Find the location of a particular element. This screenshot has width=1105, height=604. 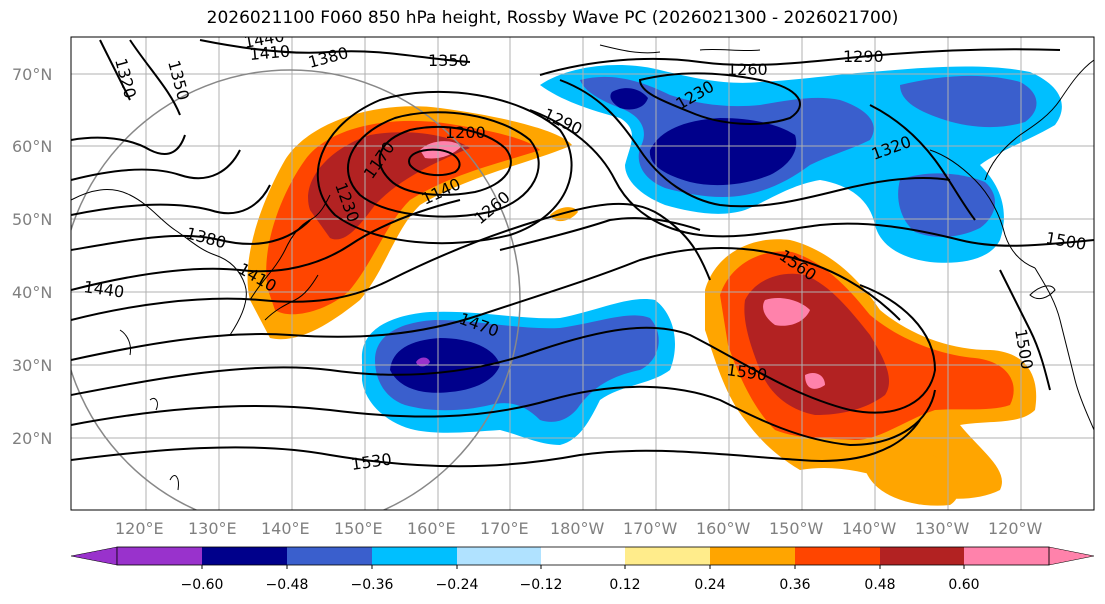

colorbar-tick-label: 0.12 is located at coordinates (624, 585).